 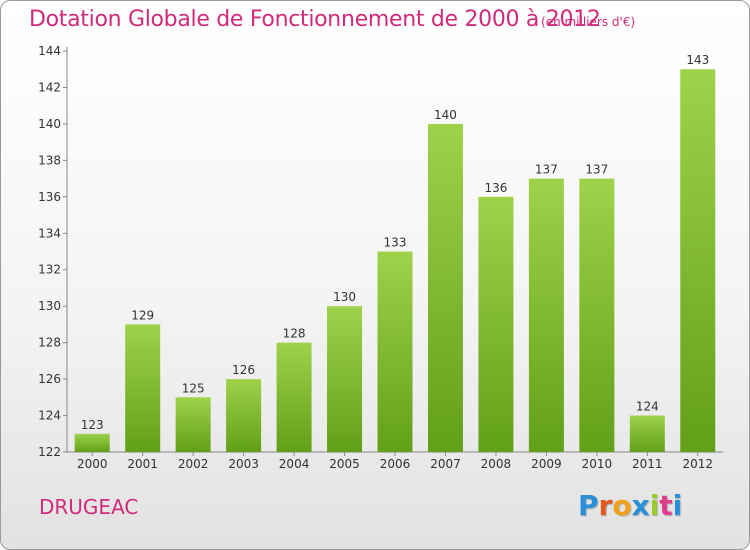 I want to click on data-label: 126, so click(x=243, y=370).